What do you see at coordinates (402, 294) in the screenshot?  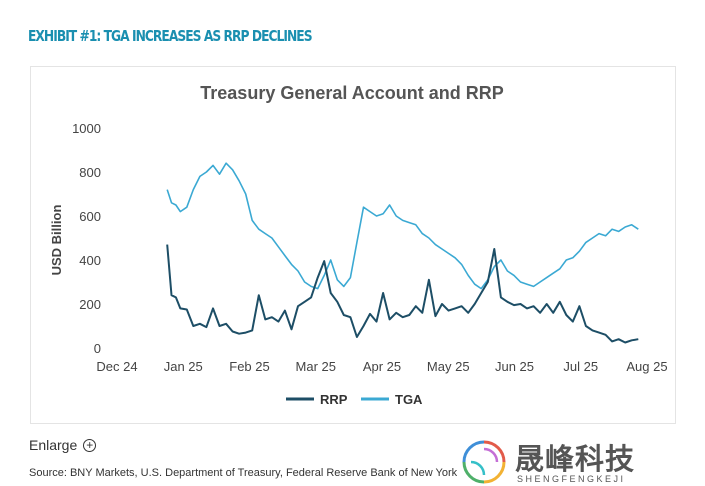 I see `series-line-rrp` at bounding box center [402, 294].